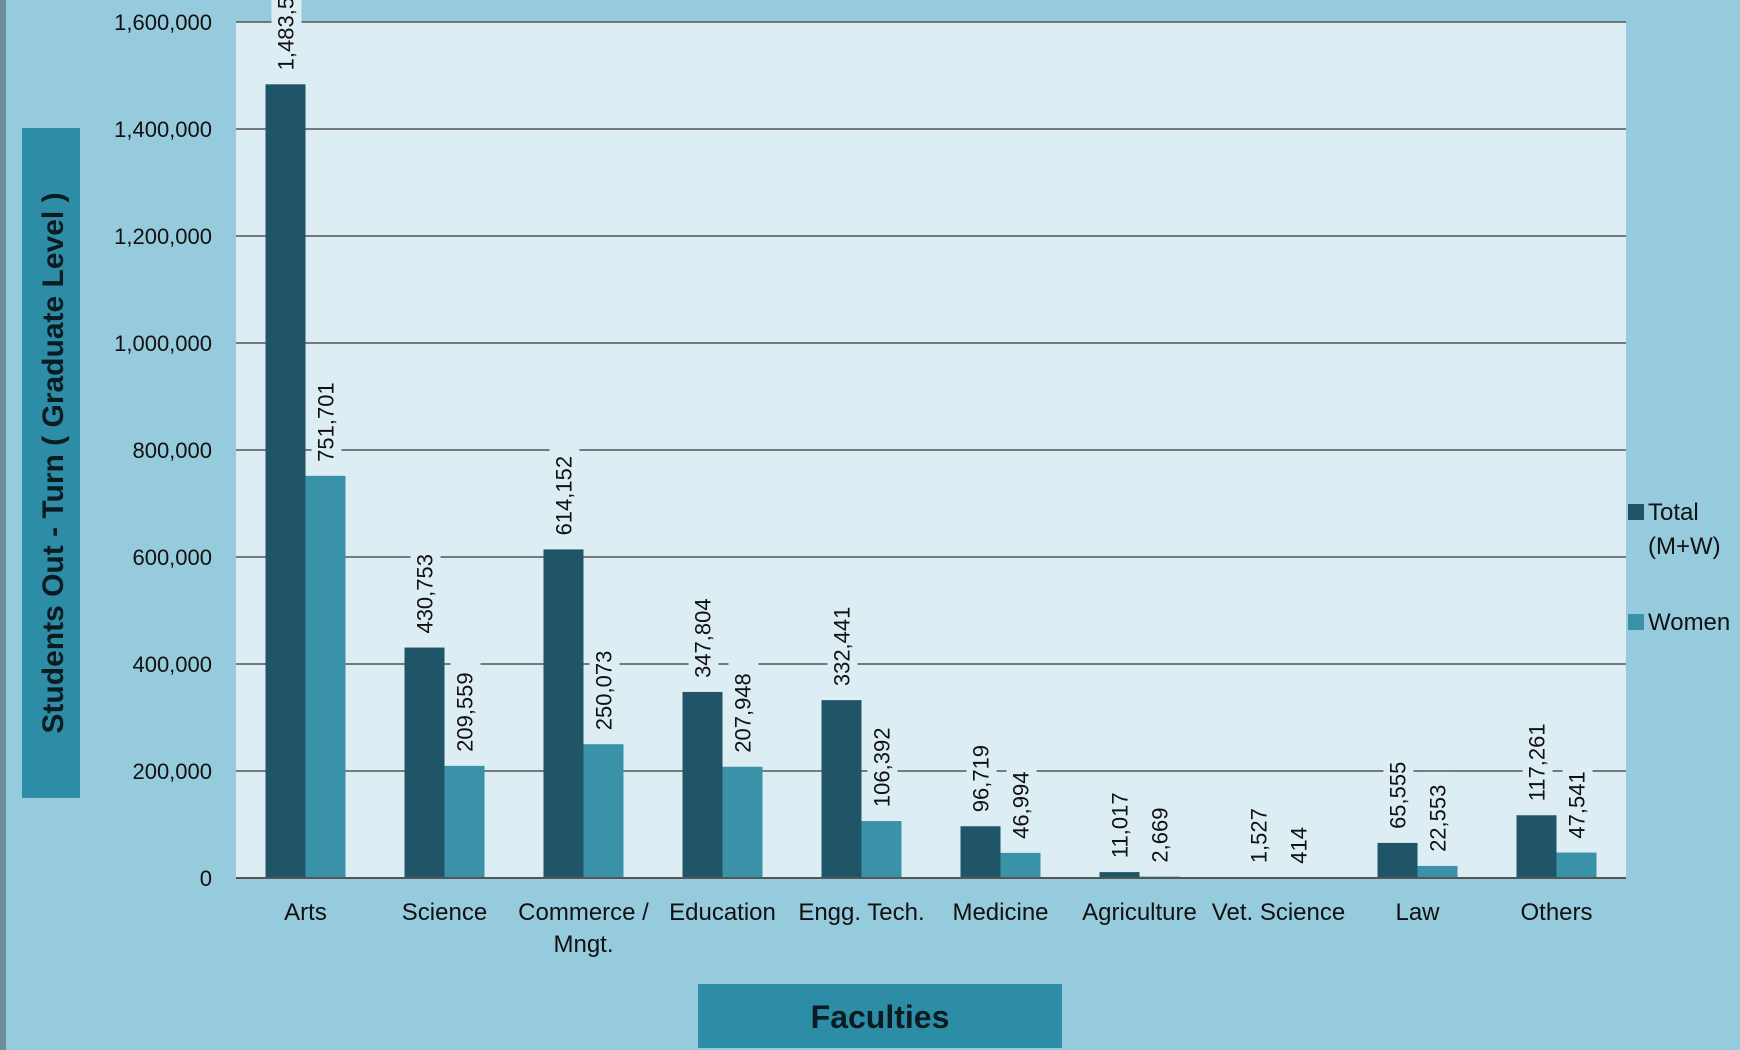 The height and width of the screenshot is (1050, 1740). I want to click on data-label: 430,753, so click(425, 594).